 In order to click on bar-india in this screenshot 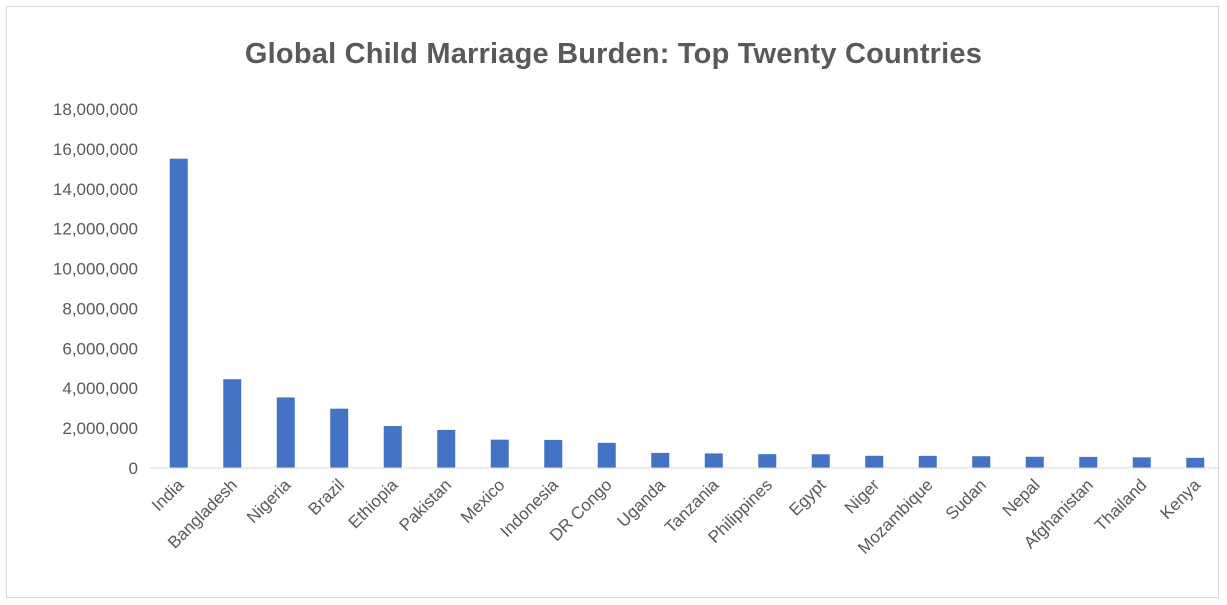, I will do `click(178, 313)`.